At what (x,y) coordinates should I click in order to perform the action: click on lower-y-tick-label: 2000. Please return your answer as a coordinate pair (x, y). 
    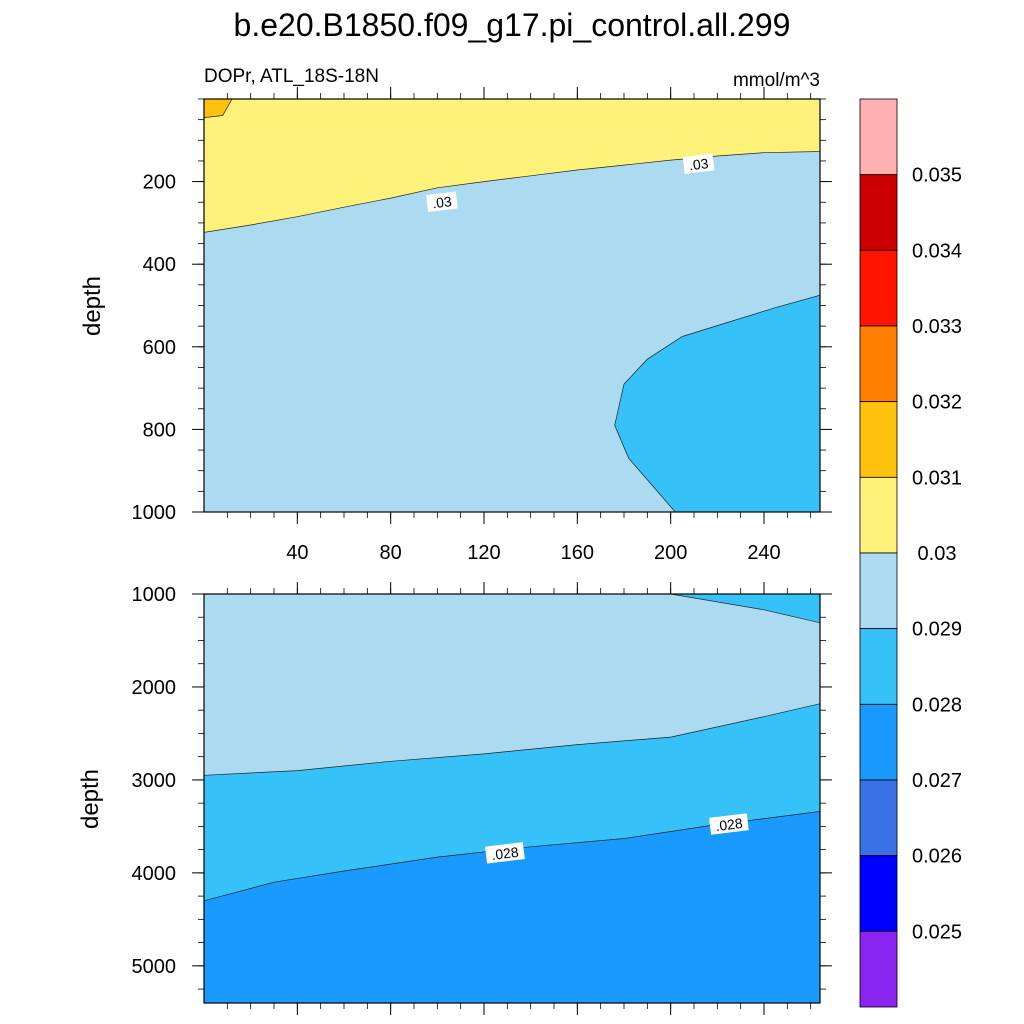
    Looking at the image, I should click on (154, 688).